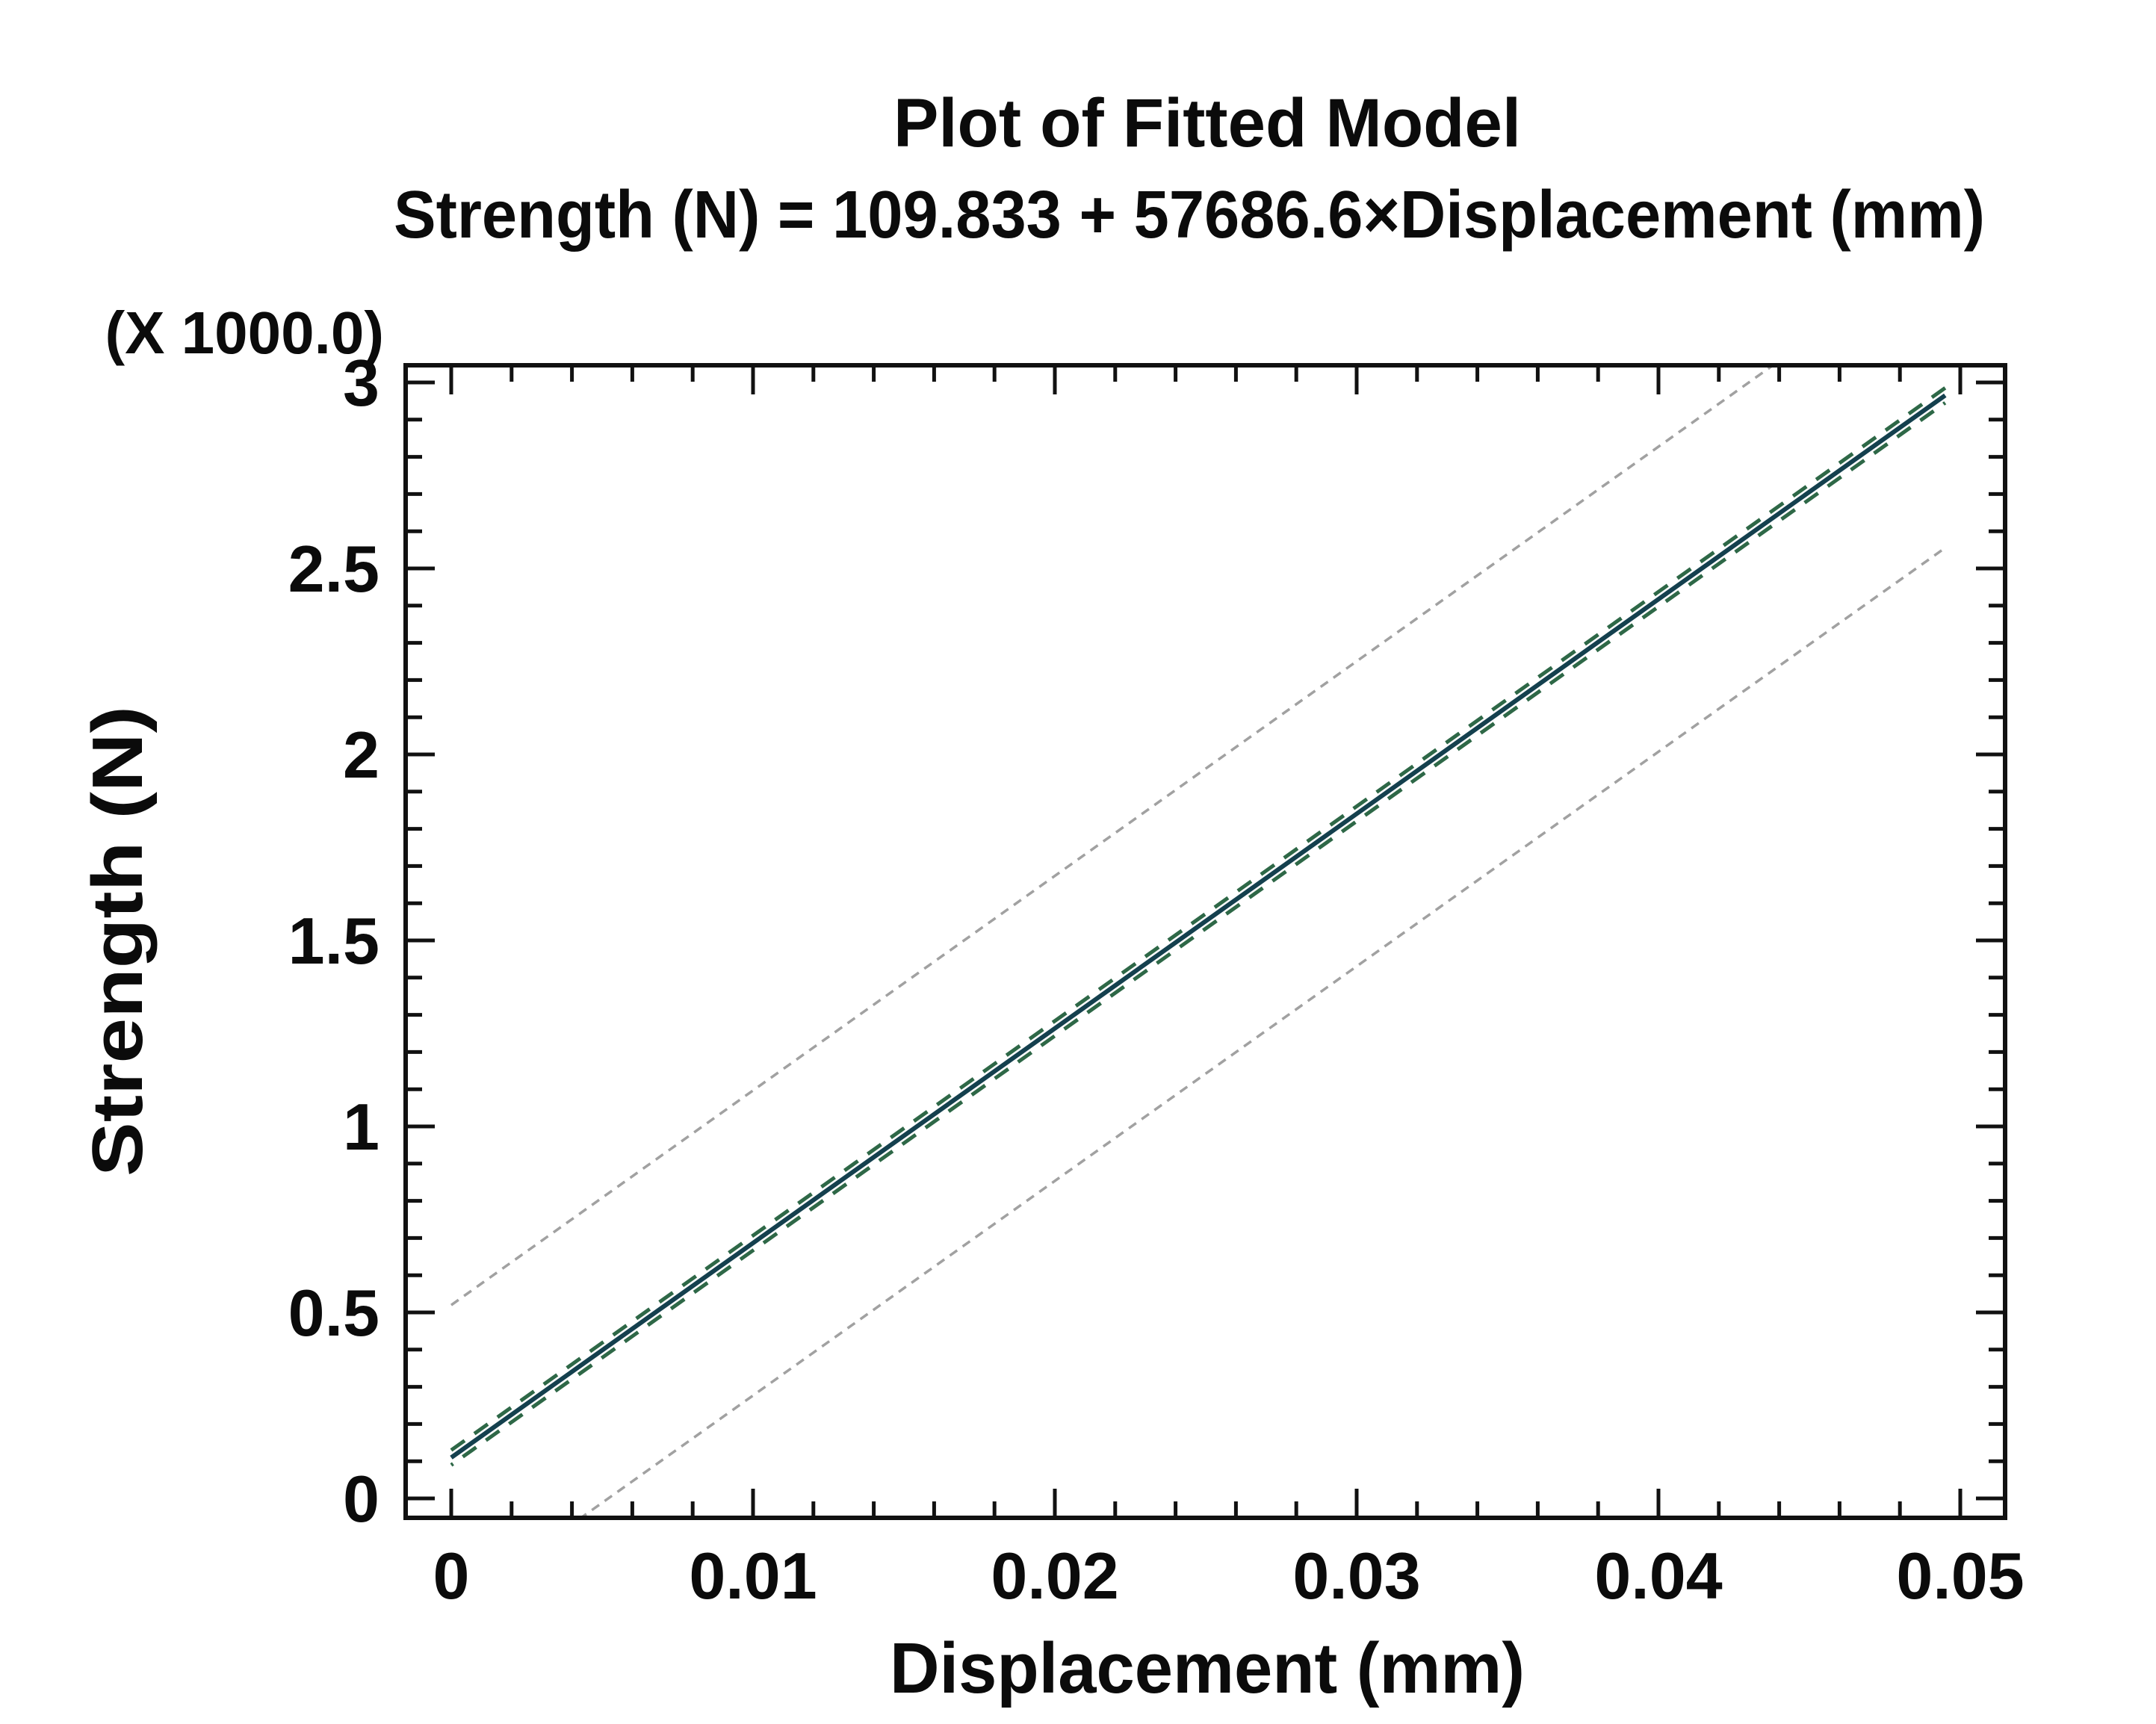  What do you see at coordinates (361, 1127) in the screenshot?
I see `y-tick-label: 1` at bounding box center [361, 1127].